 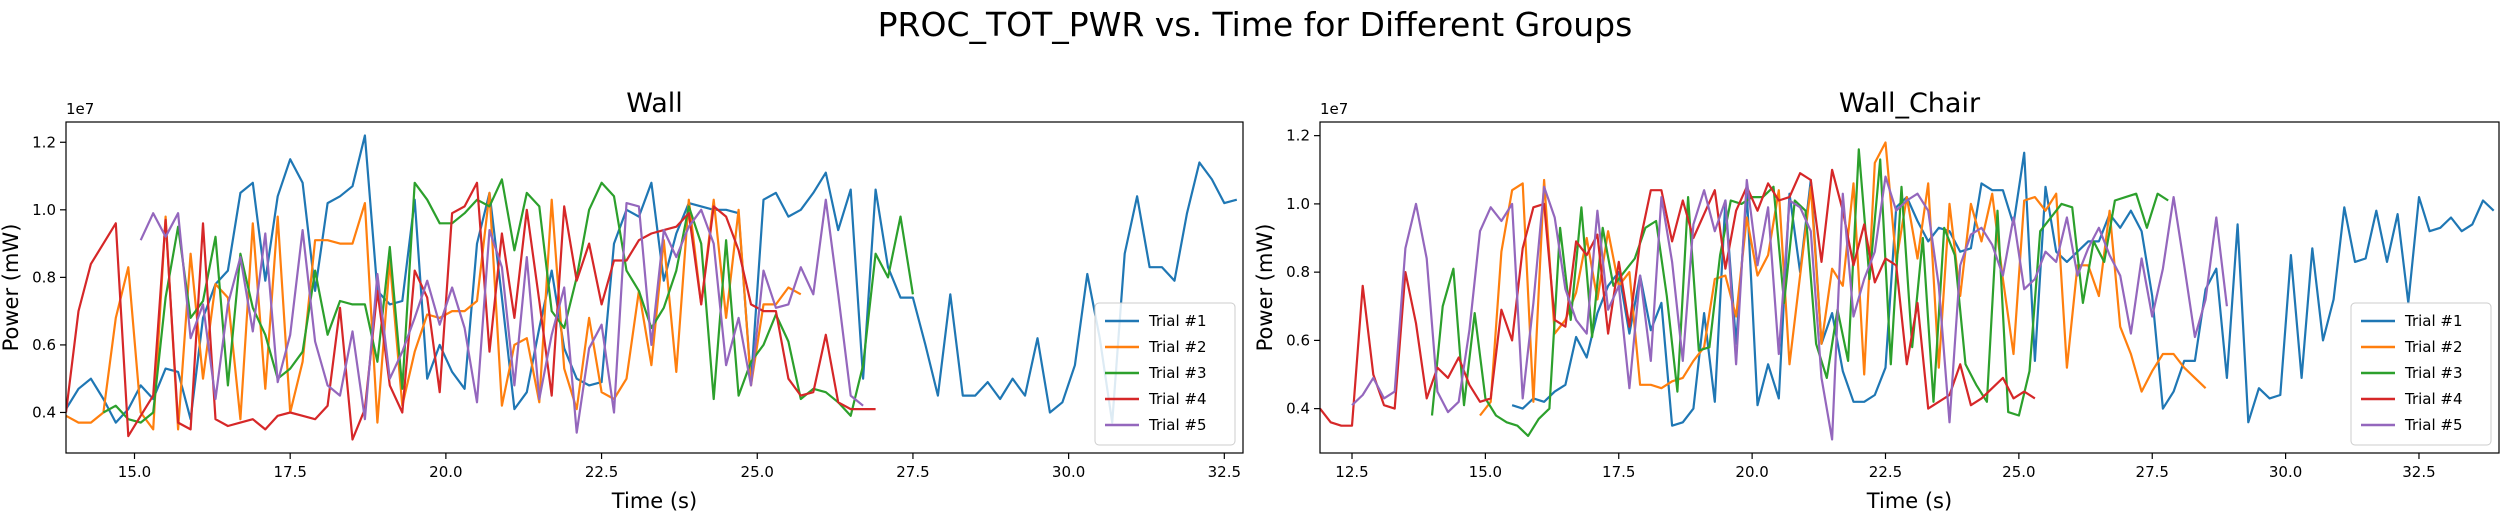 What do you see at coordinates (654, 103) in the screenshot?
I see `chart-title: Wall` at bounding box center [654, 103].